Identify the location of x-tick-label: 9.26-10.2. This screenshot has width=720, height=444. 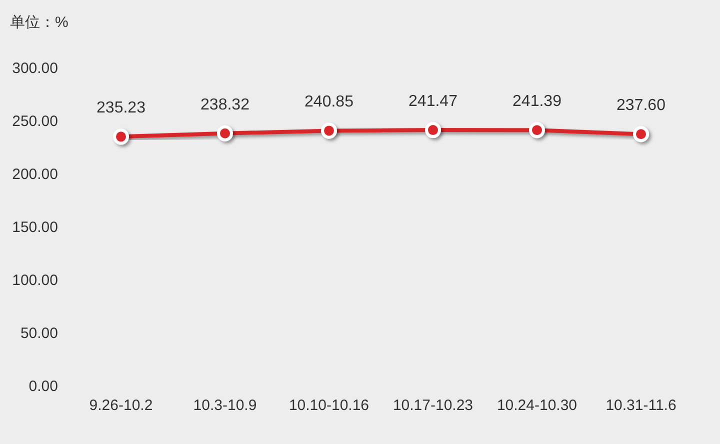
(121, 405).